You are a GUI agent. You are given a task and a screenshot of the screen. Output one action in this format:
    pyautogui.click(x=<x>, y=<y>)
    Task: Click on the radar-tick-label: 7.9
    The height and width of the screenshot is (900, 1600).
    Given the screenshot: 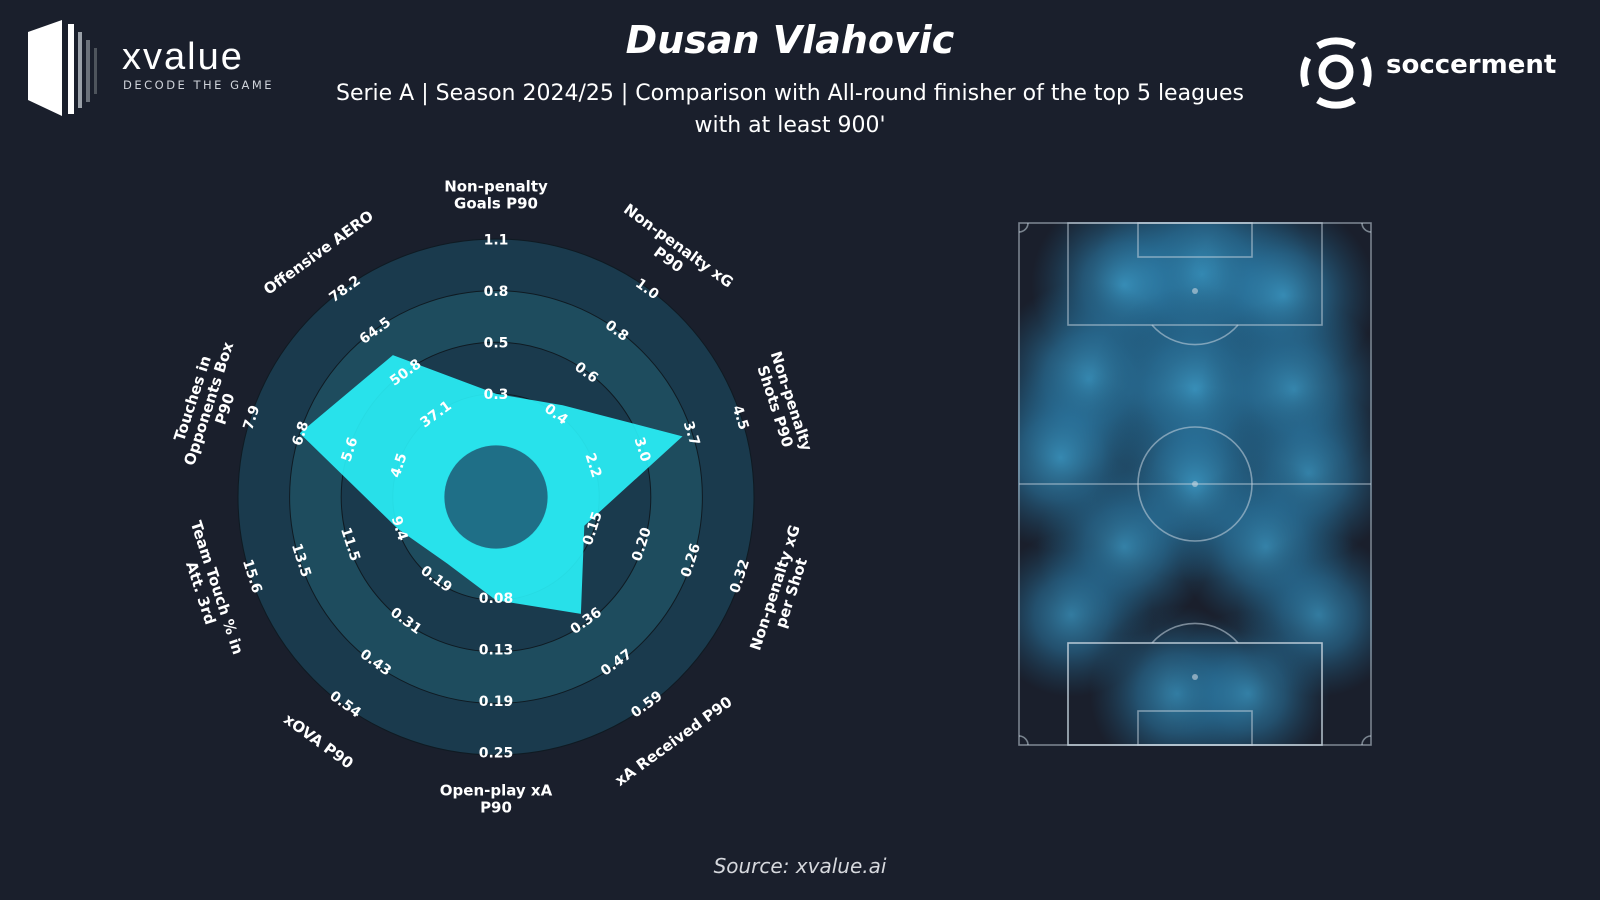 What is the action you would take?
    pyautogui.click(x=251, y=417)
    